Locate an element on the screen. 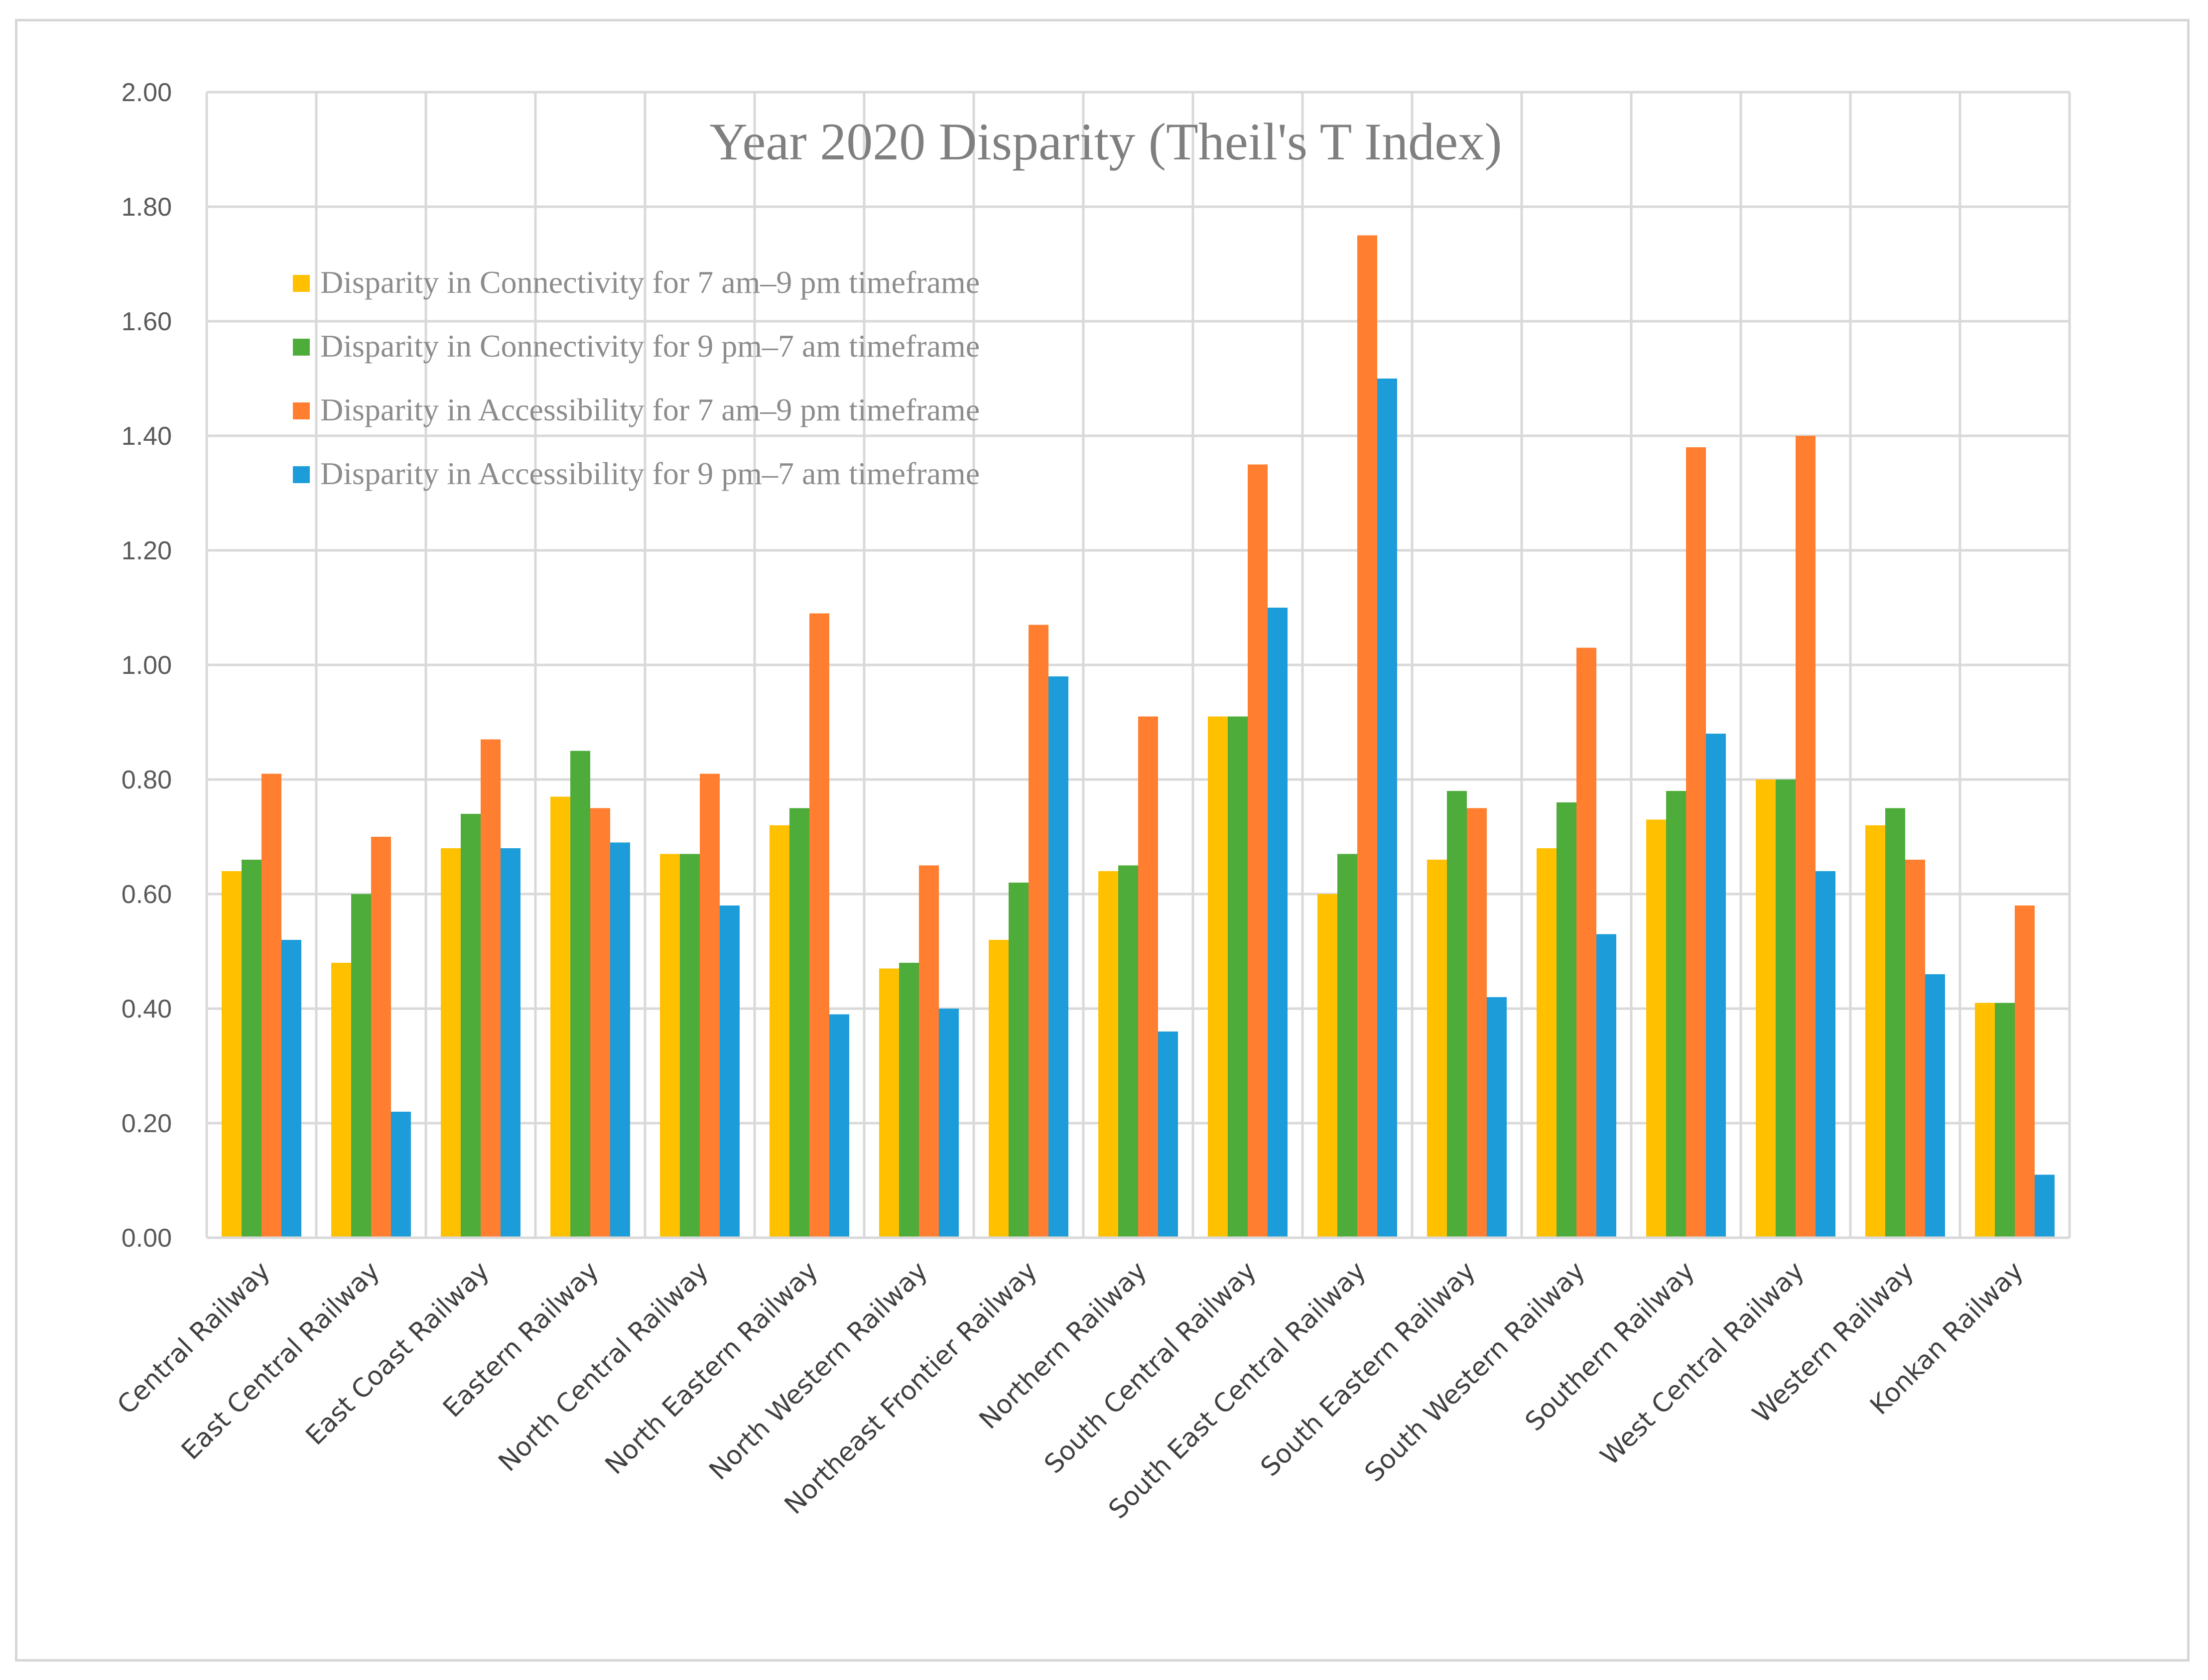 The height and width of the screenshot is (1680, 2208). y-tick-label: 0.80 is located at coordinates (147, 780).